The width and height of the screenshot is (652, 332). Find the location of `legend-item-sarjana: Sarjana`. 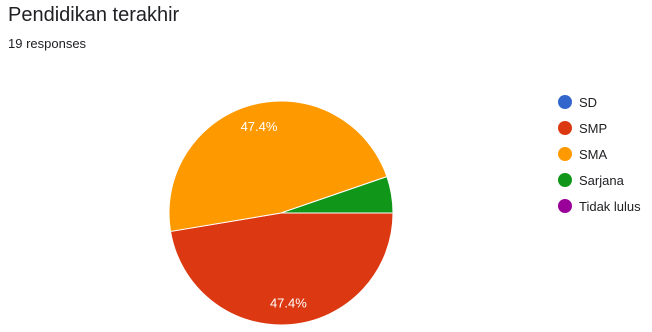

legend-item-sarjana: Sarjana is located at coordinates (599, 180).